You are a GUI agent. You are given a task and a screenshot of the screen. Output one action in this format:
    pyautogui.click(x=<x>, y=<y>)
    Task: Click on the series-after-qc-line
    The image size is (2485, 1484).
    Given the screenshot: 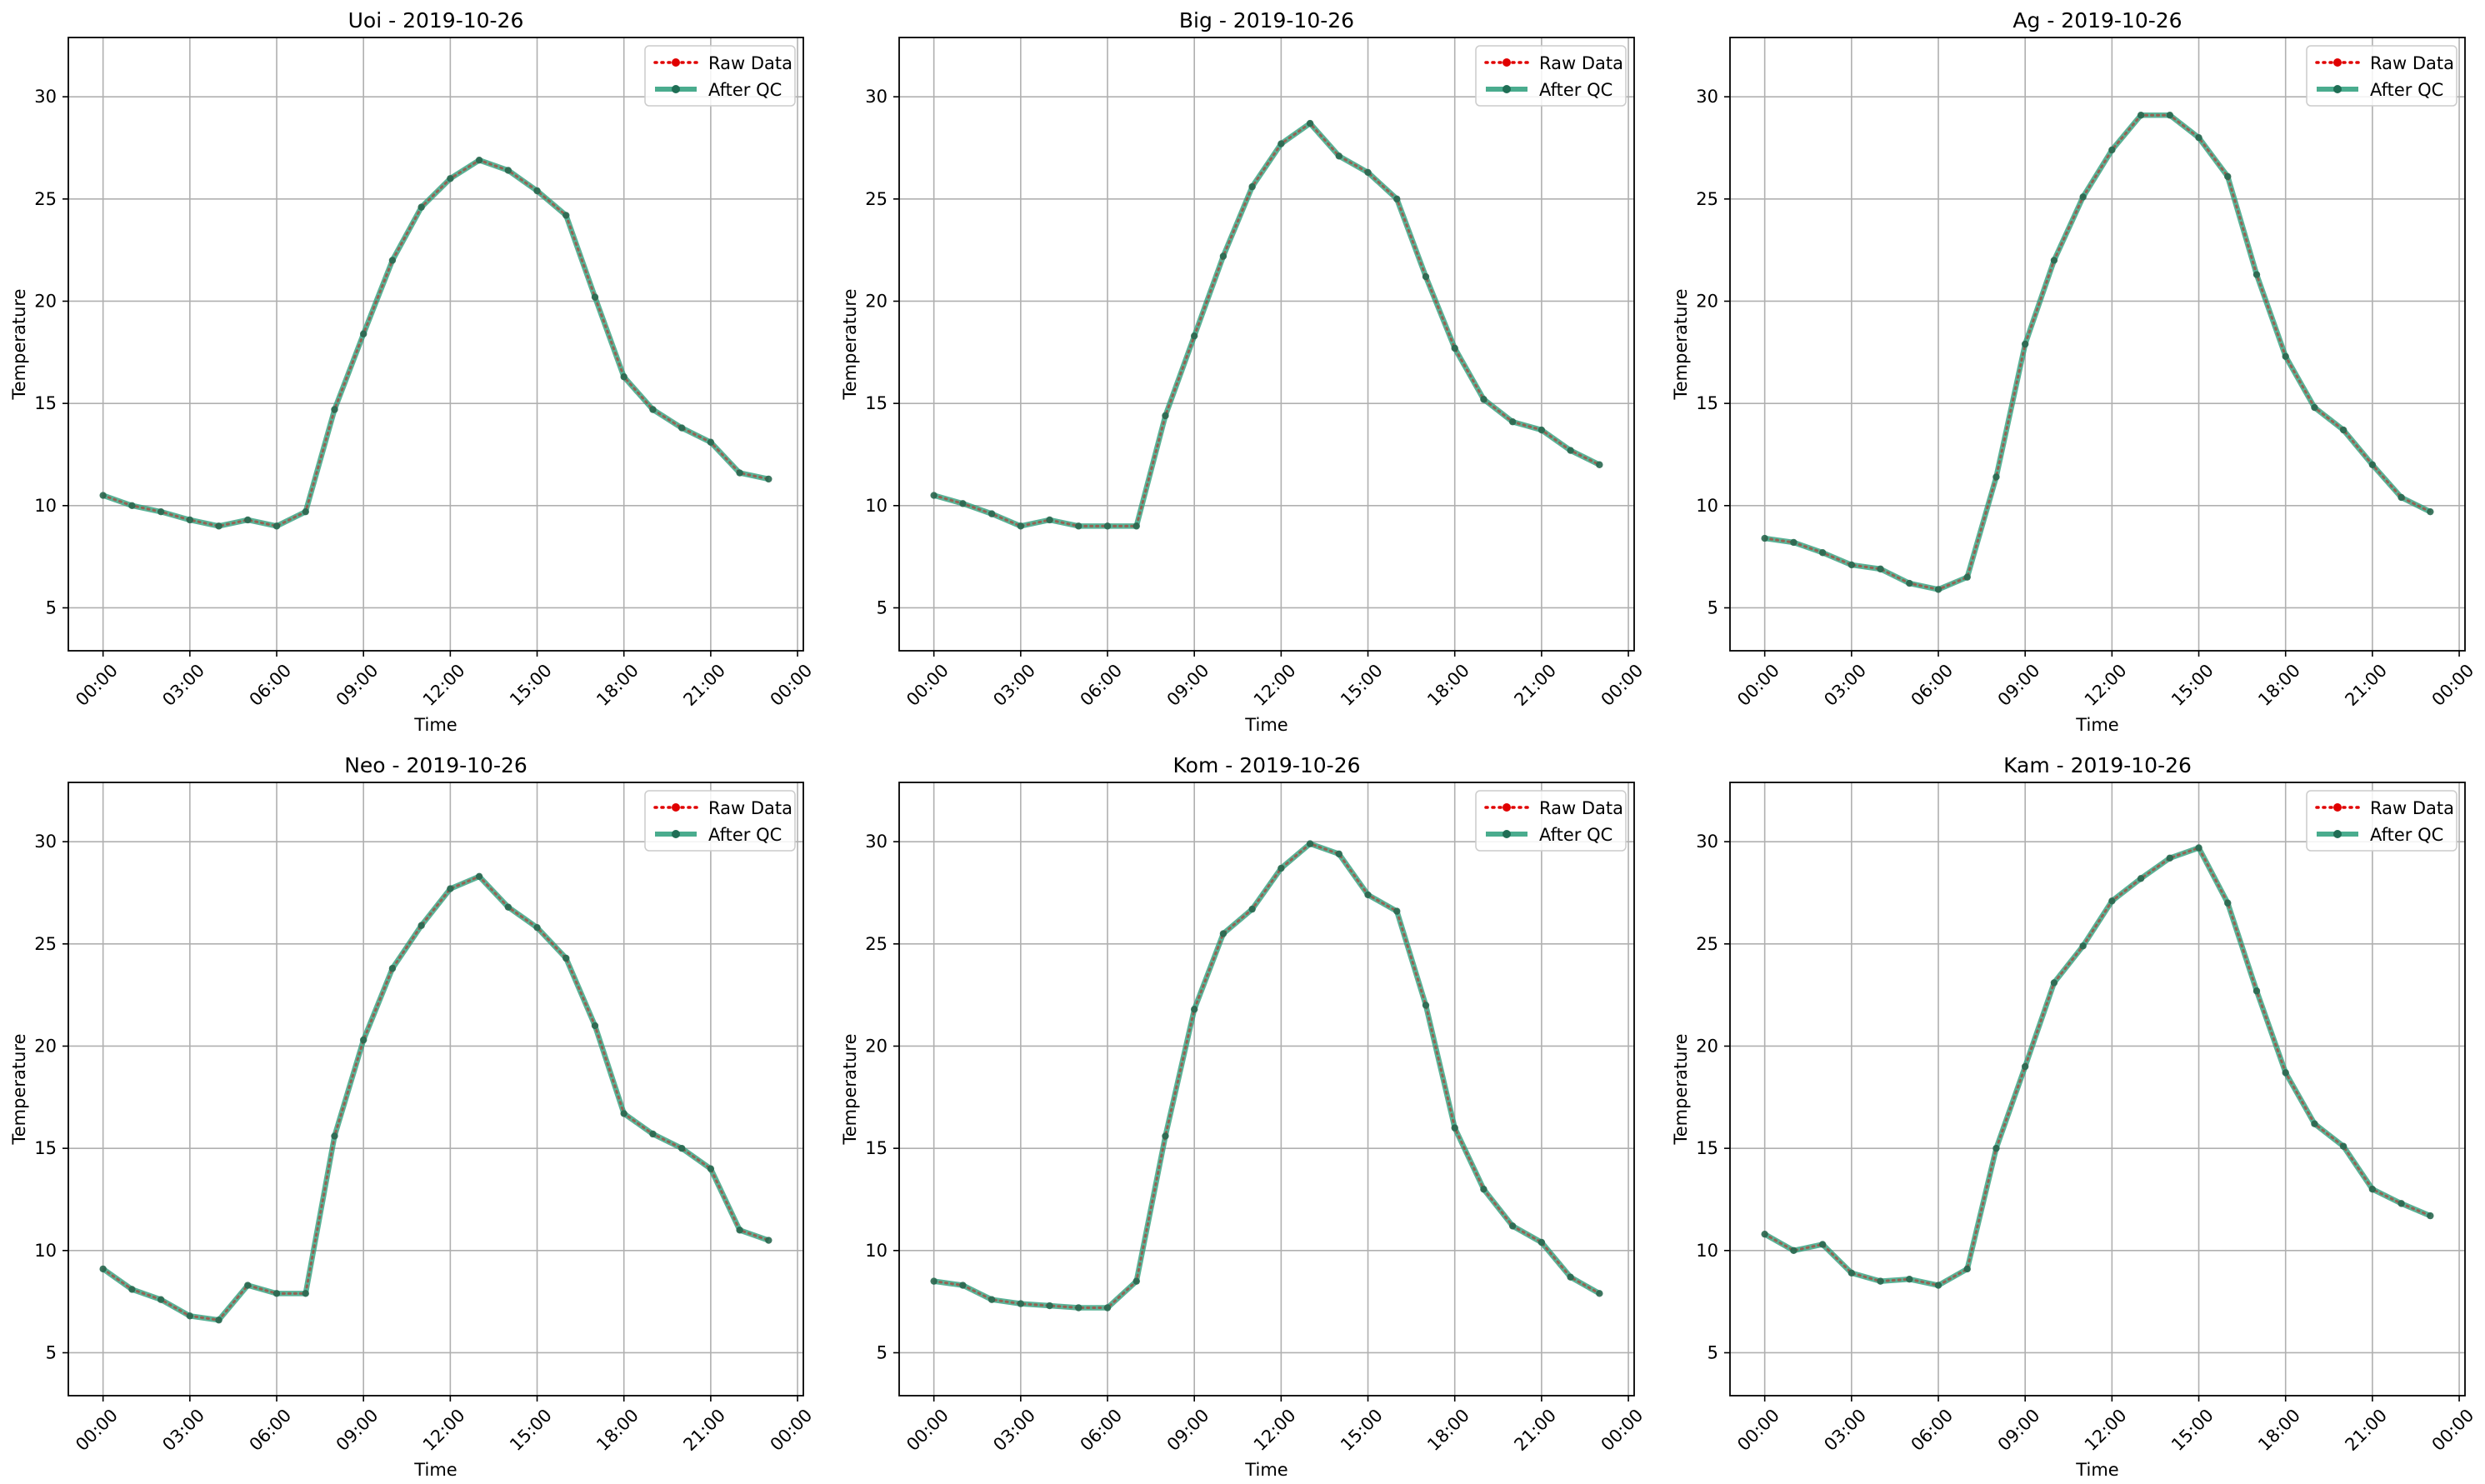 What is the action you would take?
    pyautogui.click(x=436, y=343)
    